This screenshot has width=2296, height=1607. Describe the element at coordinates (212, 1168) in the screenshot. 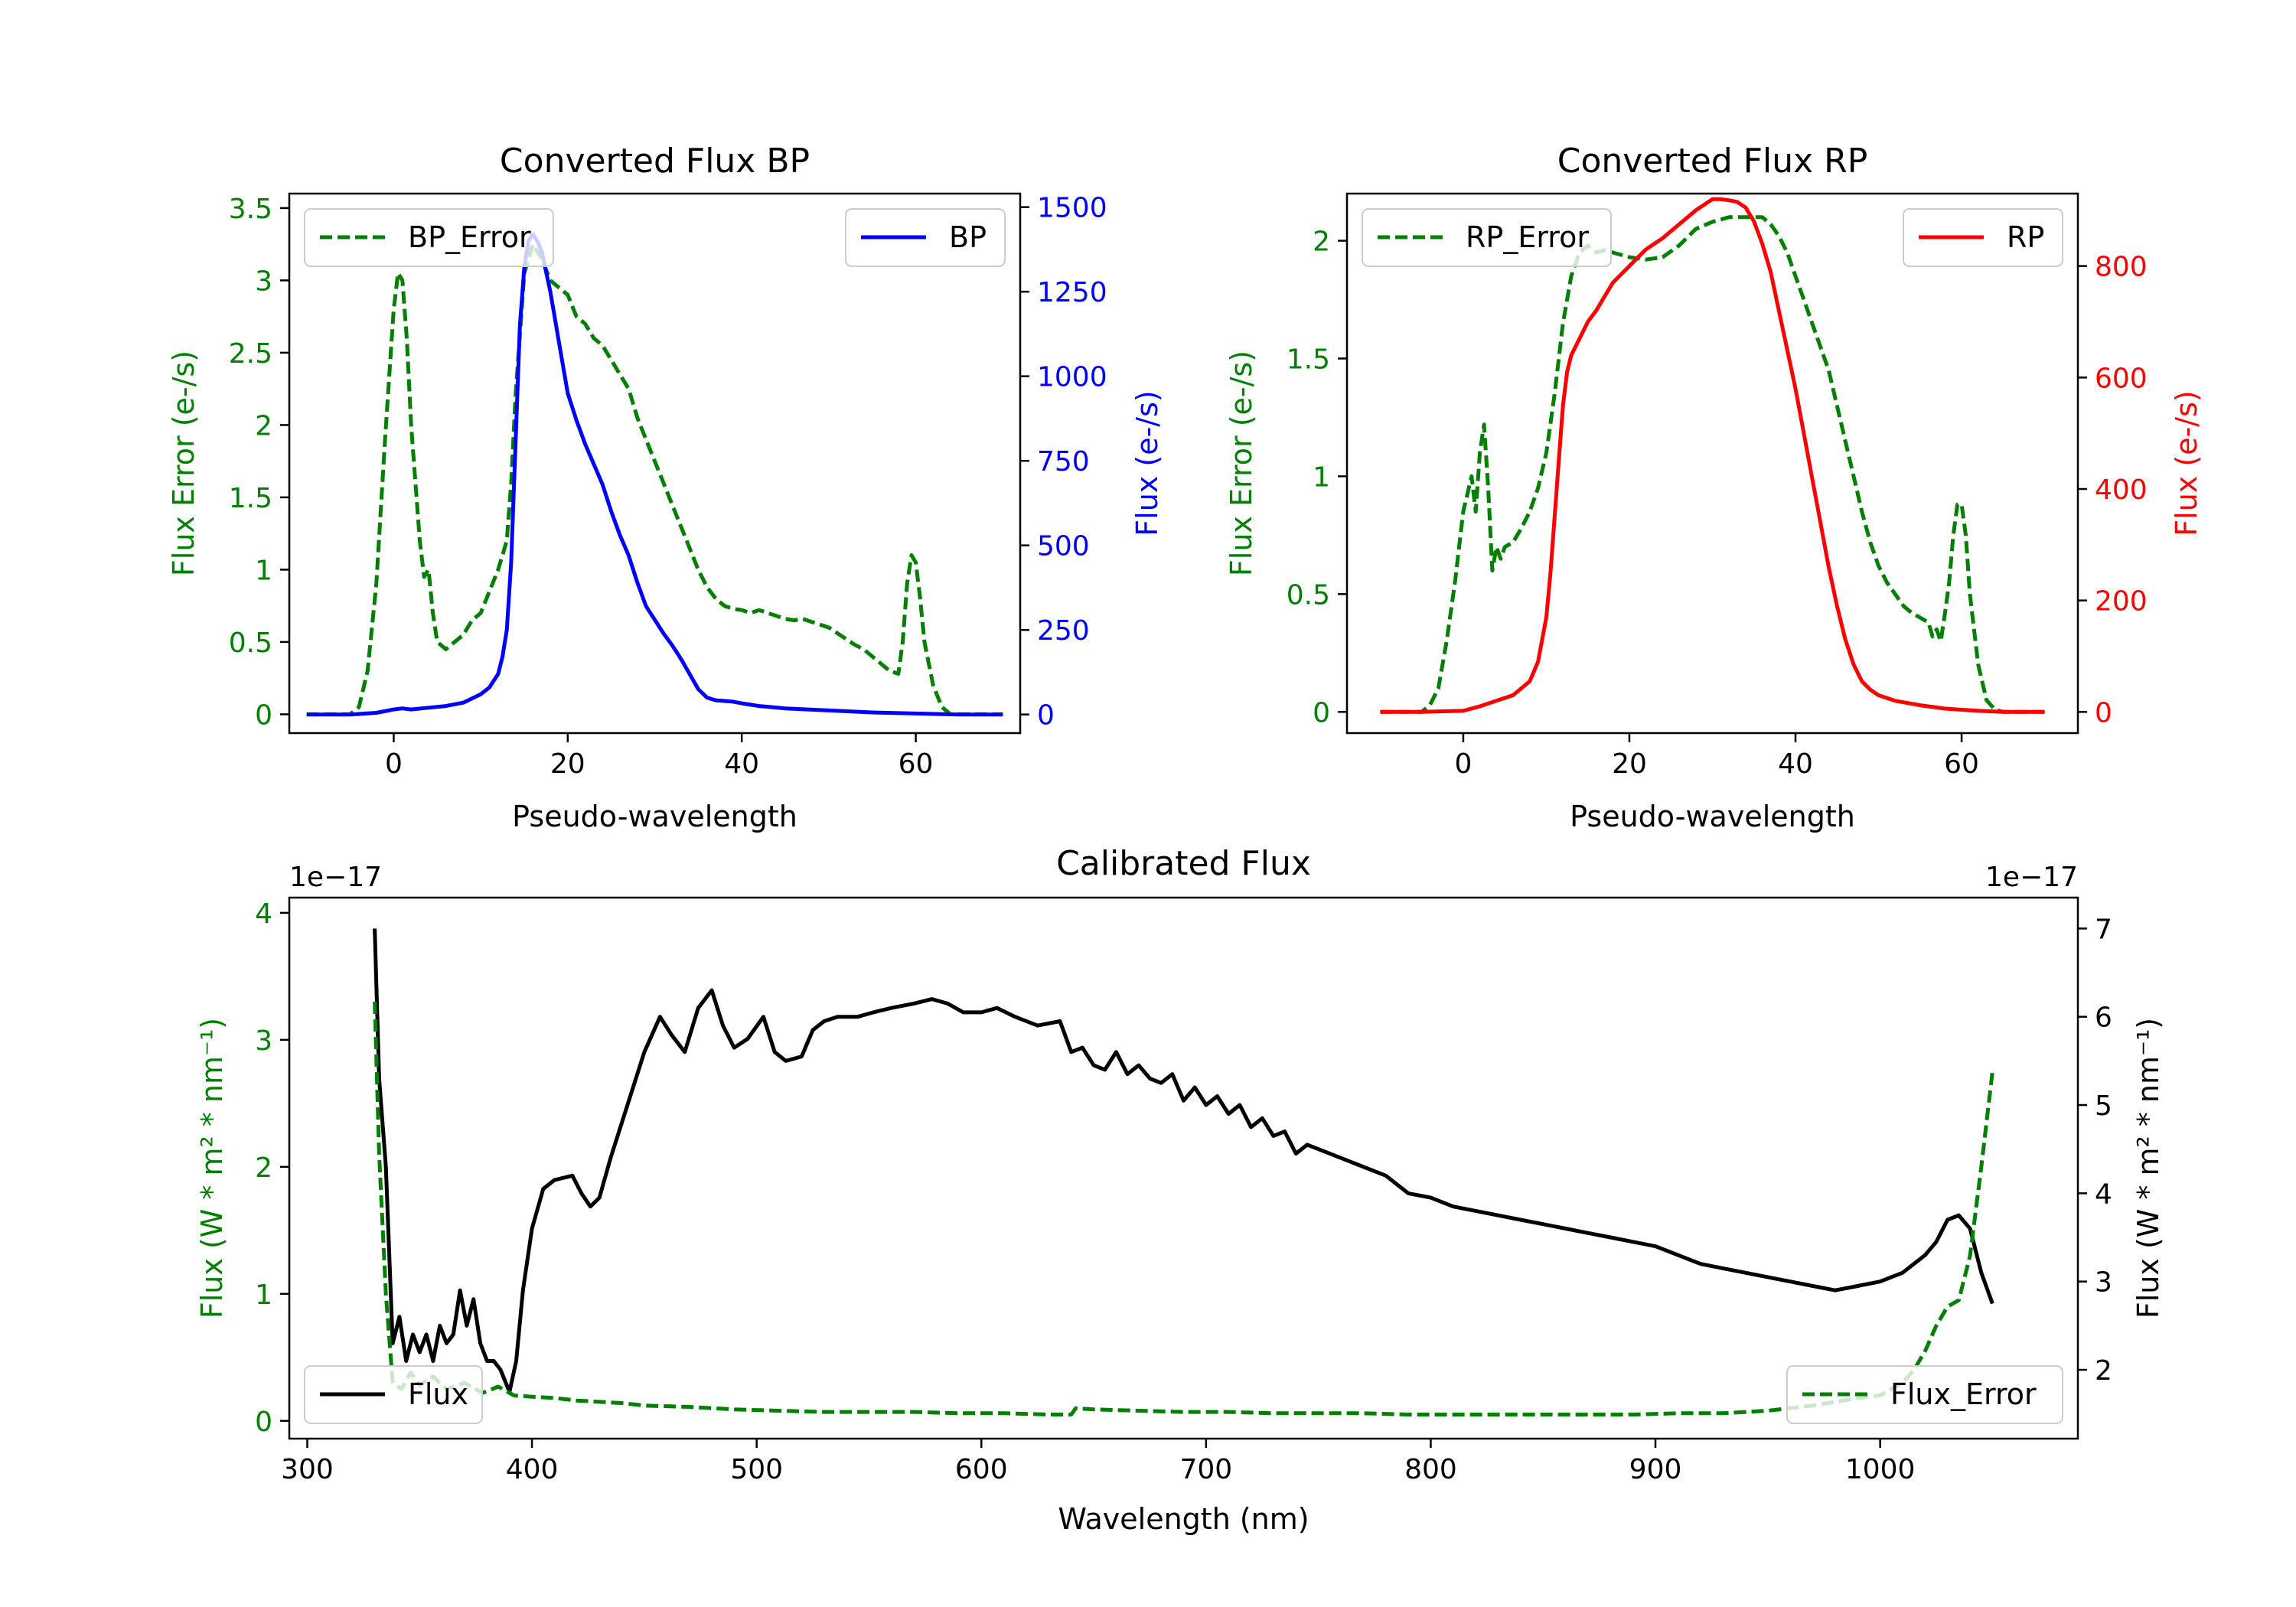

I see `cal-ylabel-left: Flux (W * m² * nm⁻¹)` at that location.